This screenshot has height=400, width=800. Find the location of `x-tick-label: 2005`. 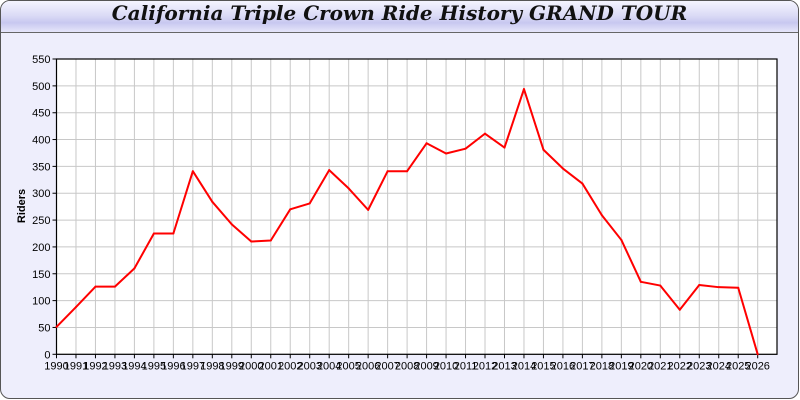

x-tick-label: 2005 is located at coordinates (348, 366).